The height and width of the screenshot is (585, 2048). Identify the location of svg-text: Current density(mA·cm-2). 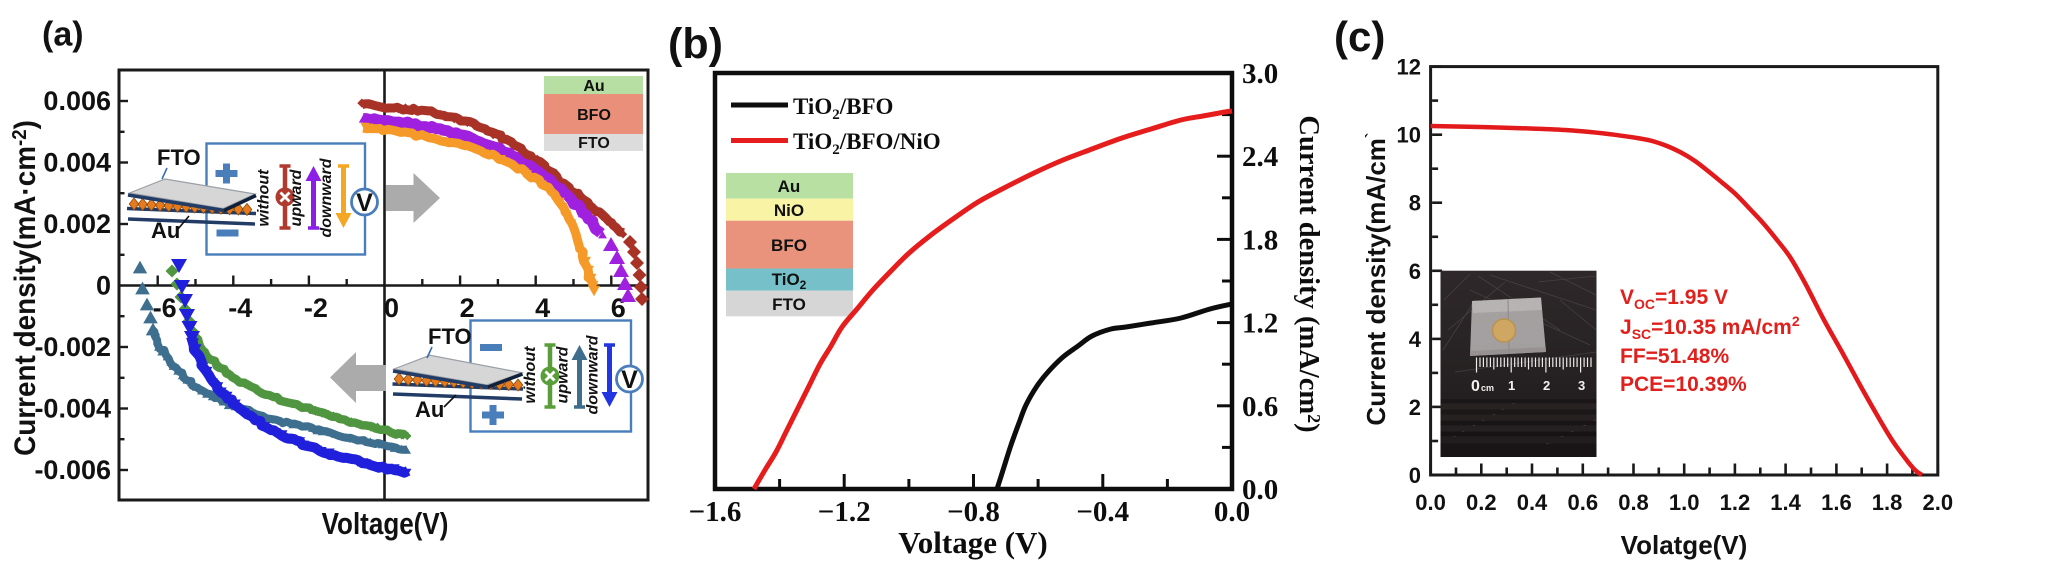
(25, 288).